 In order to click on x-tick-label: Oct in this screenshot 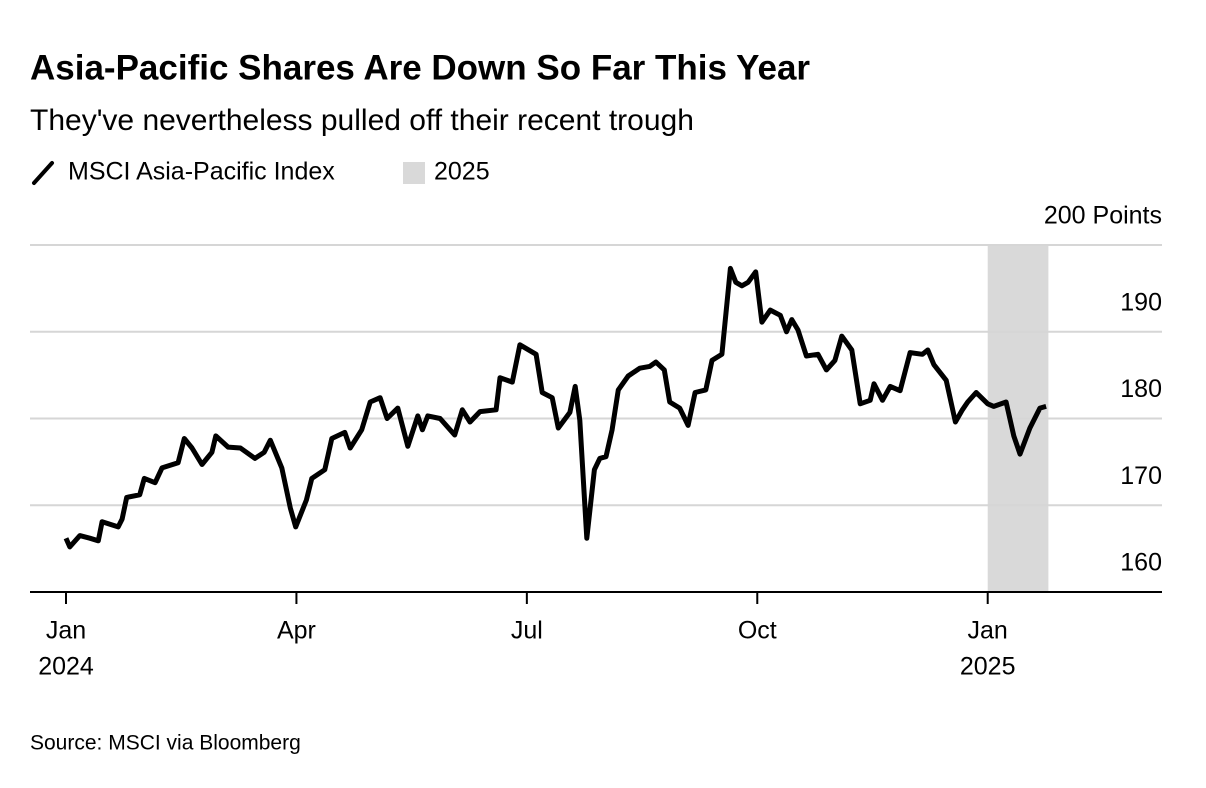, I will do `click(757, 631)`.